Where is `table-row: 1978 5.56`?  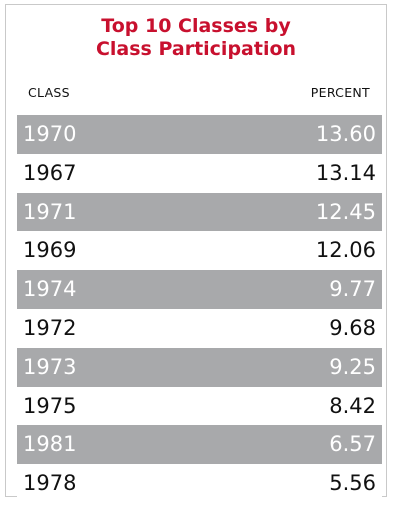 table-row: 1978 5.56 is located at coordinates (199, 483).